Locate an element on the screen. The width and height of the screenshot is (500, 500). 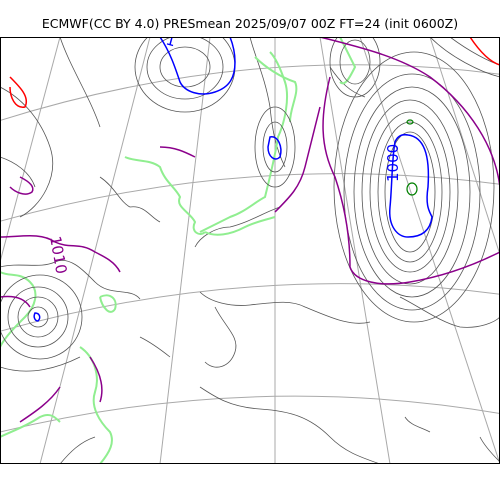
coast-japan-honshu is located at coordinates (243, 142).